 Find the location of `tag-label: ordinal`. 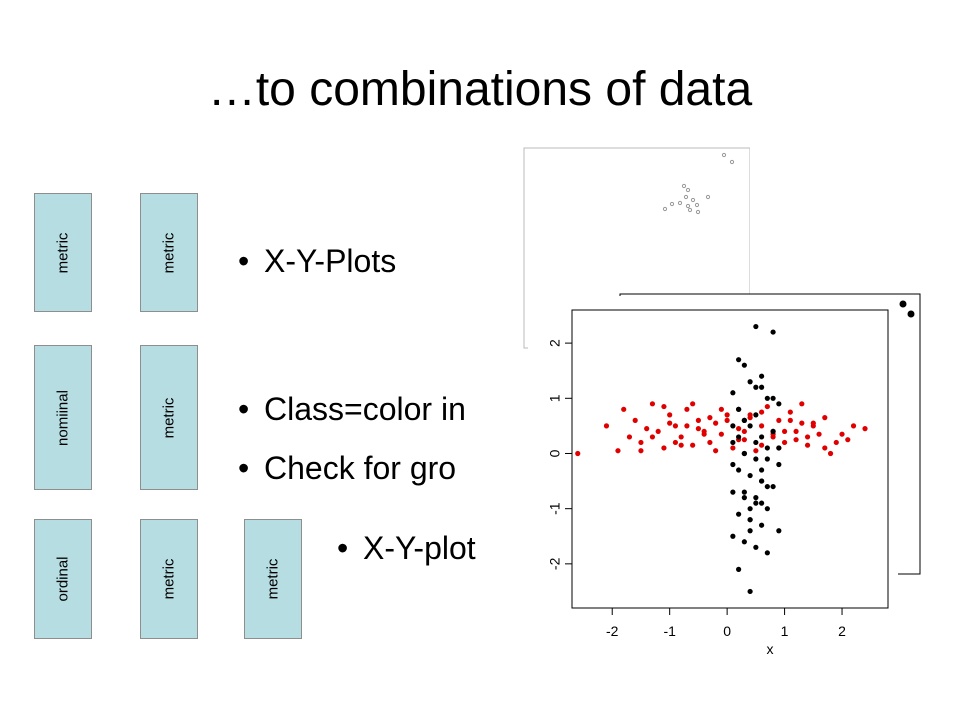

tag-label: ordinal is located at coordinates (63, 579).